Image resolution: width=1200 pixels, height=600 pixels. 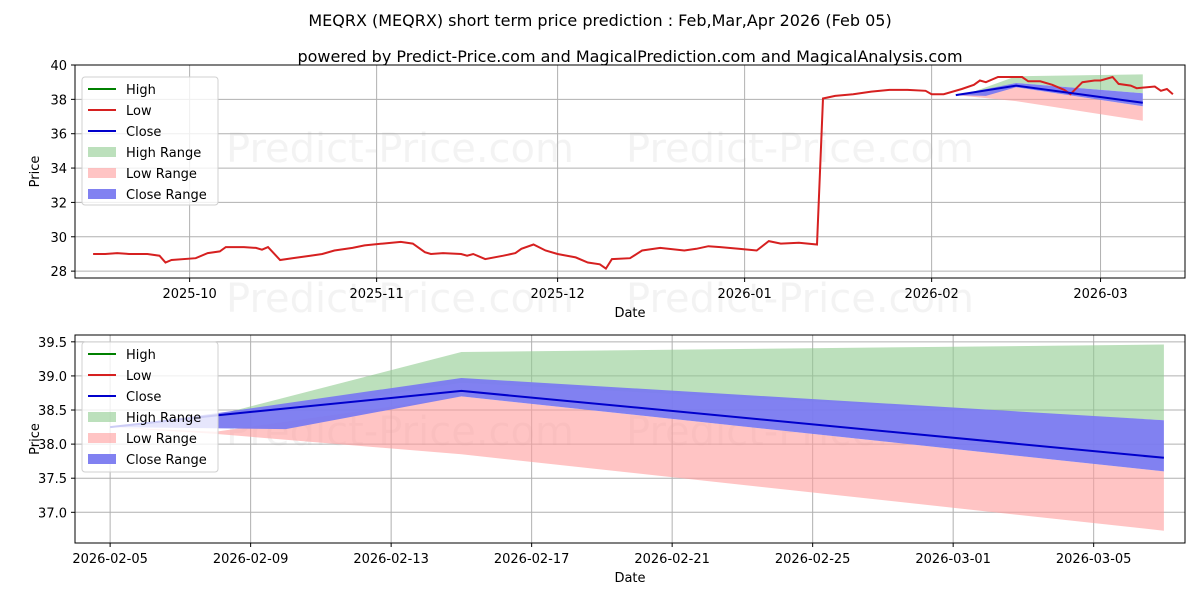 What do you see at coordinates (52, 343) in the screenshot?
I see `y-tick-label: 39.5` at bounding box center [52, 343].